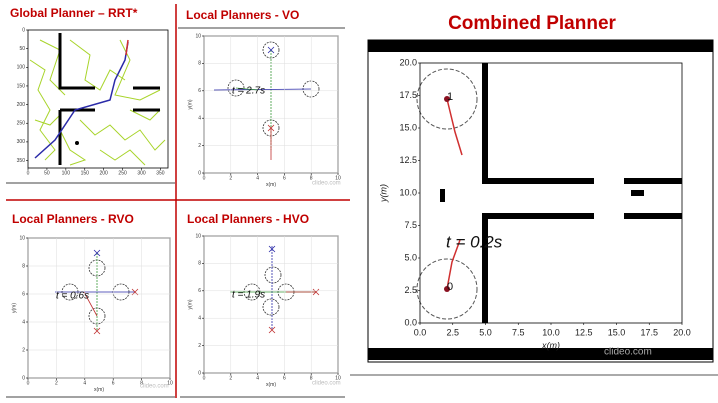  What do you see at coordinates (248, 295) in the screenshot?
I see `annotation: t = 1.9s` at bounding box center [248, 295].